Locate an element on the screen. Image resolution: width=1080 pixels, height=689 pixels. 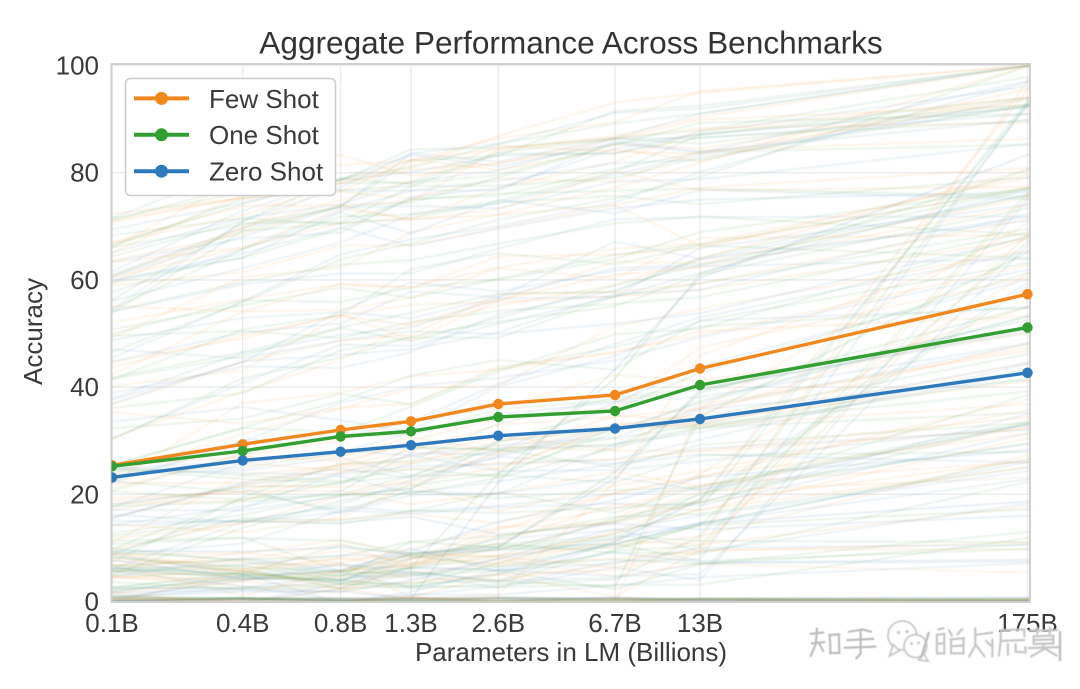
svg-text: 6.7B is located at coordinates (615, 623).